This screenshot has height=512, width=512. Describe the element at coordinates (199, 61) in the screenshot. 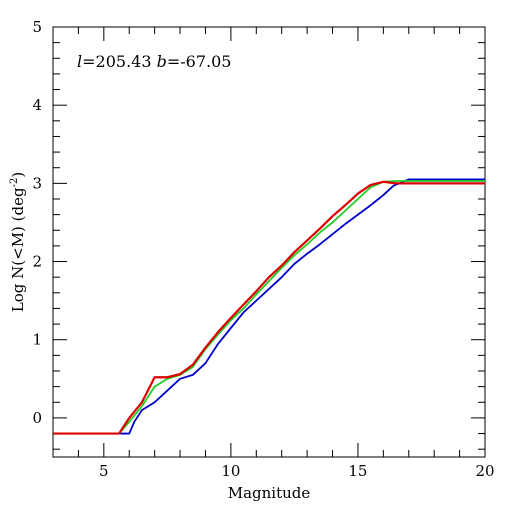

I see `annotation-b-value: =-67.05` at that location.